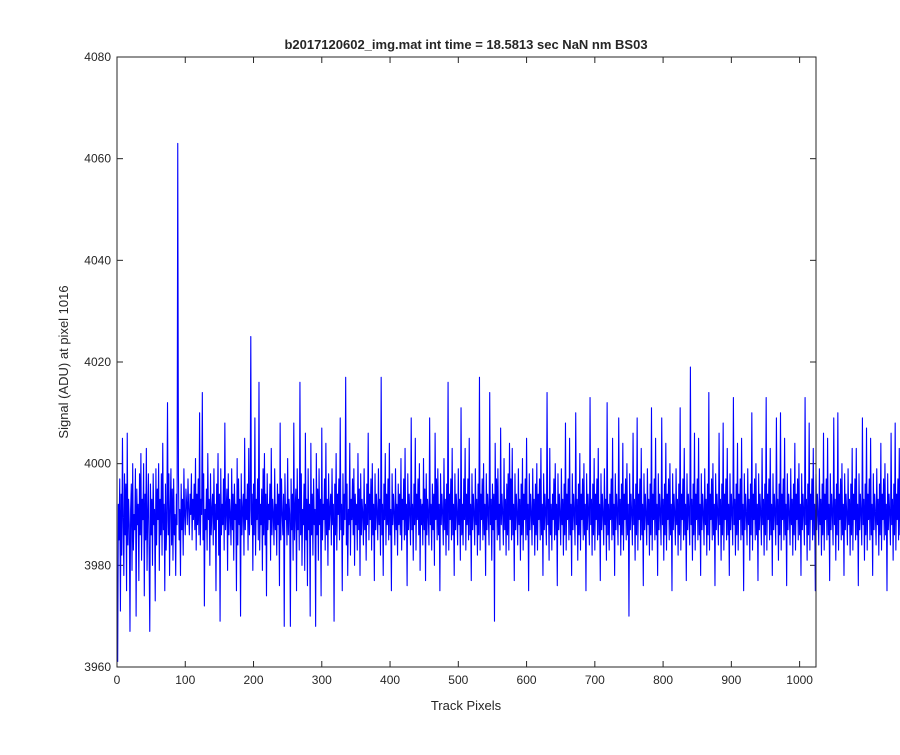 The width and height of the screenshot is (900, 755). What do you see at coordinates (390, 680) in the screenshot?
I see `x-tick-label: 400` at bounding box center [390, 680].